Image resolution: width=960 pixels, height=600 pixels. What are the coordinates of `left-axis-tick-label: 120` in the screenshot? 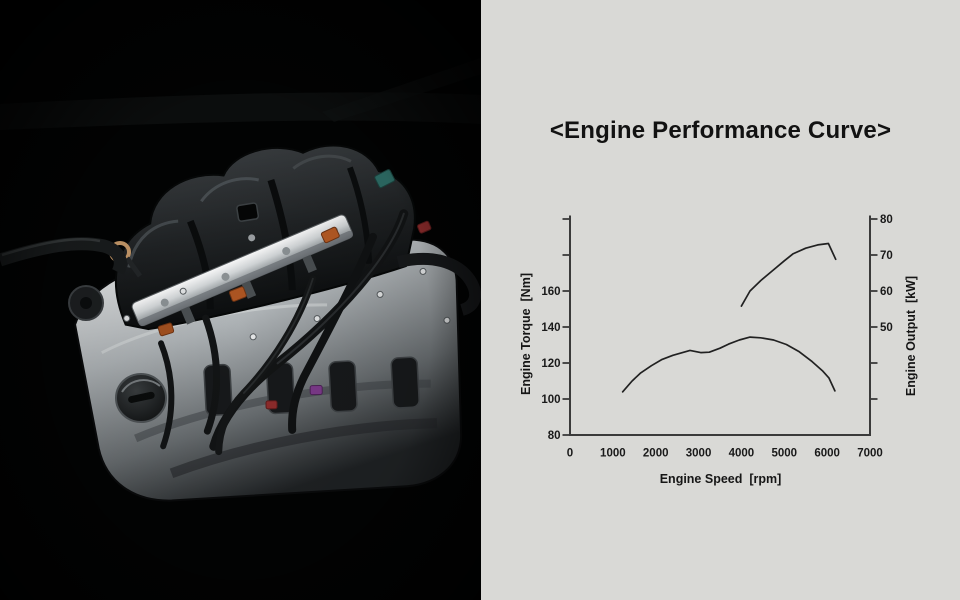 It's located at (550, 364).